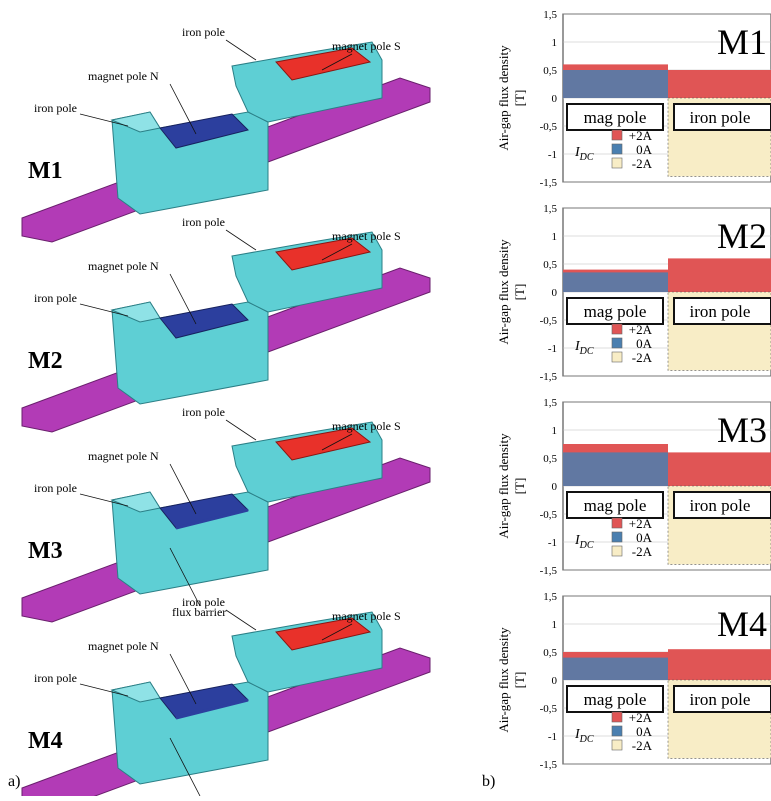 This screenshot has height=801, width=771. I want to click on motor-name: M3, so click(45, 551).